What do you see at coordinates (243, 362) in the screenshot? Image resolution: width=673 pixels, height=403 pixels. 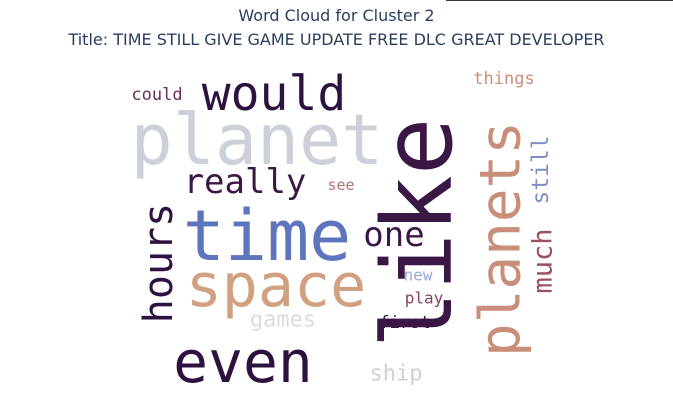 I see `word-even: even` at bounding box center [243, 362].